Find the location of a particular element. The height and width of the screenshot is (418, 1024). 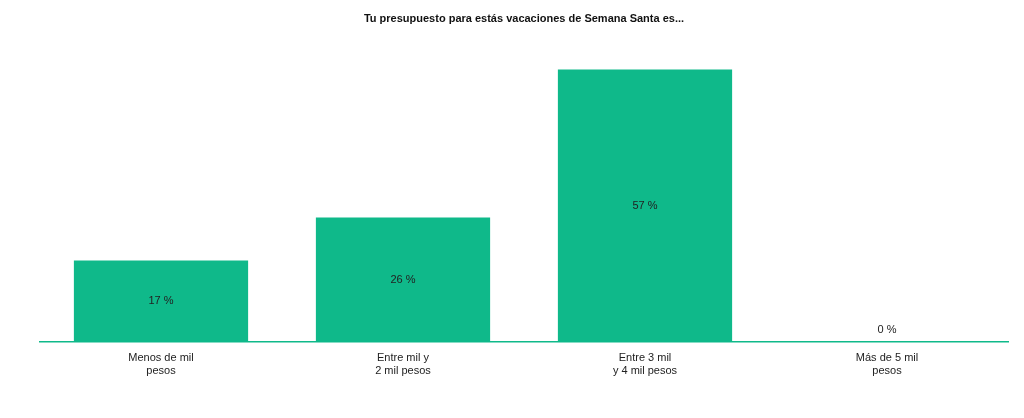

x-tick-label: Entre mil y 2 mil pesos is located at coordinates (403, 364).